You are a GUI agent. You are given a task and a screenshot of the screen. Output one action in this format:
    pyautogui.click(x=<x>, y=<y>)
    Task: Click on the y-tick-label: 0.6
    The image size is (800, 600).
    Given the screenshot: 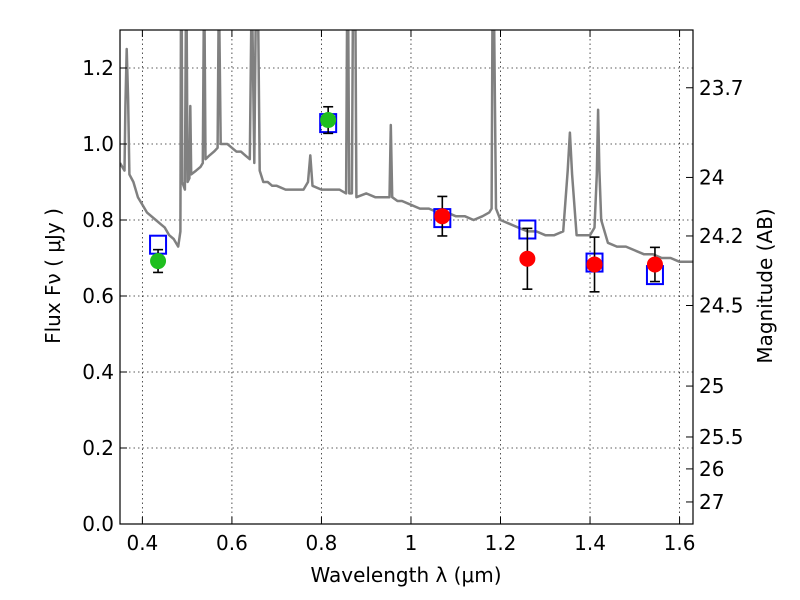 What is the action you would take?
    pyautogui.click(x=98, y=296)
    